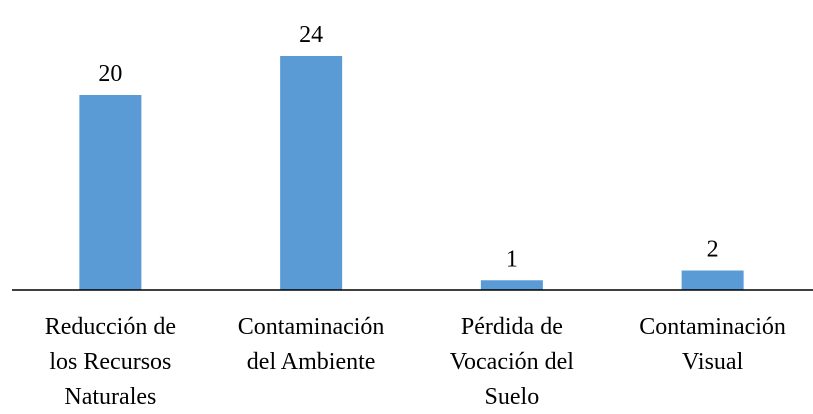  I want to click on value-label: 1, so click(512, 259).